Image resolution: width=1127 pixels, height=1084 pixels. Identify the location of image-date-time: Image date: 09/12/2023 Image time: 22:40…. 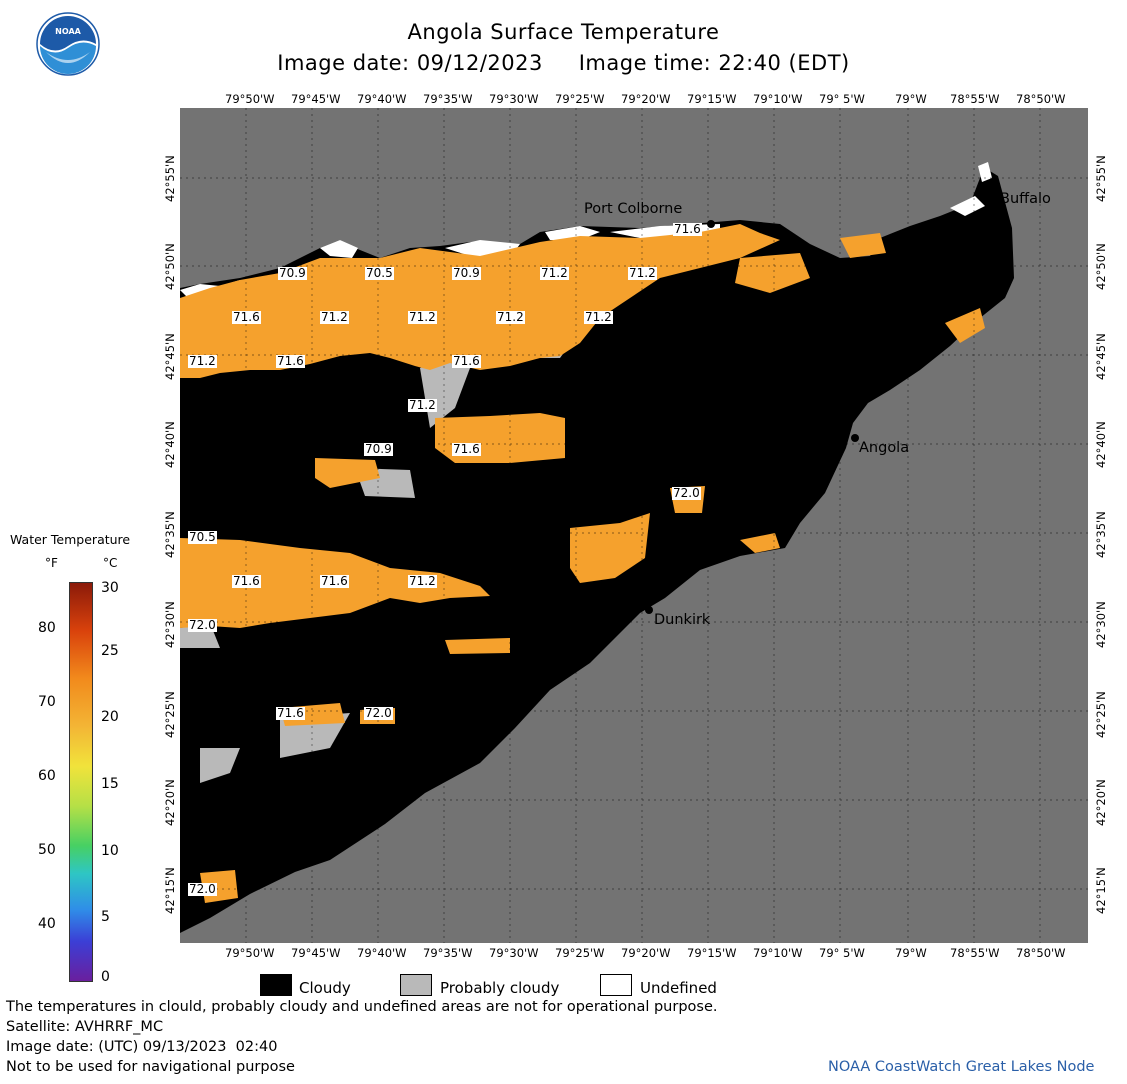
(563, 63).